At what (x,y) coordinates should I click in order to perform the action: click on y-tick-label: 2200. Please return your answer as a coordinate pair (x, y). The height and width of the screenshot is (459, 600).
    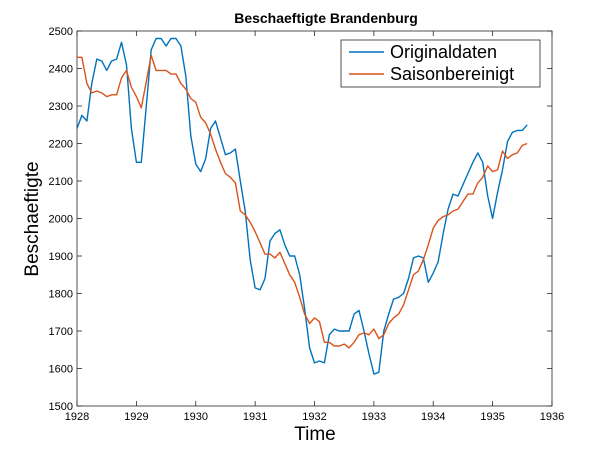
    Looking at the image, I should click on (61, 145).